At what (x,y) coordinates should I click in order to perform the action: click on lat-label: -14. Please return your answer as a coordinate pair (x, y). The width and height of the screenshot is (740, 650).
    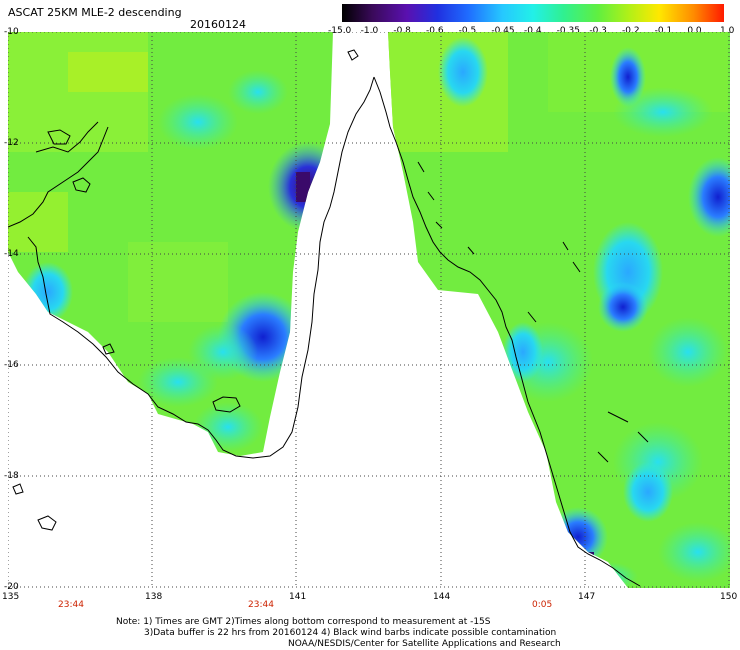
    Looking at the image, I should click on (11, 254).